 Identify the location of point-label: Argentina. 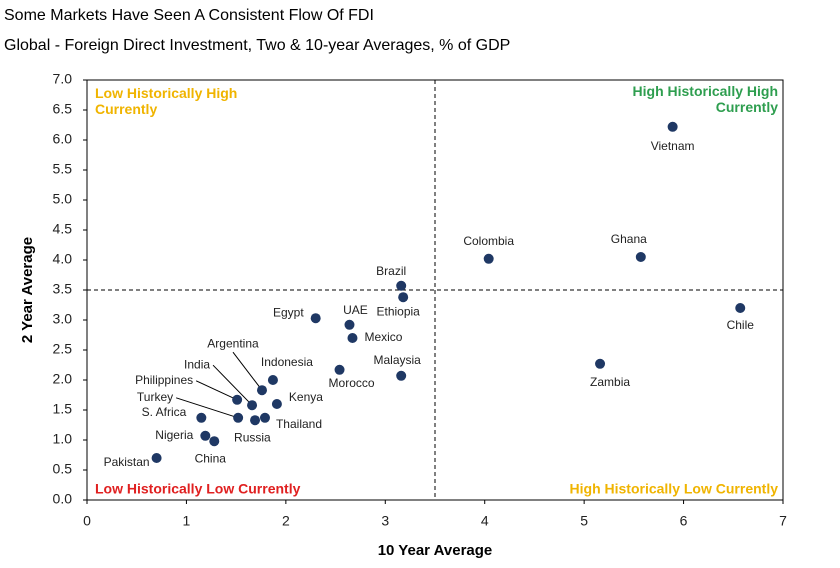
(233, 343).